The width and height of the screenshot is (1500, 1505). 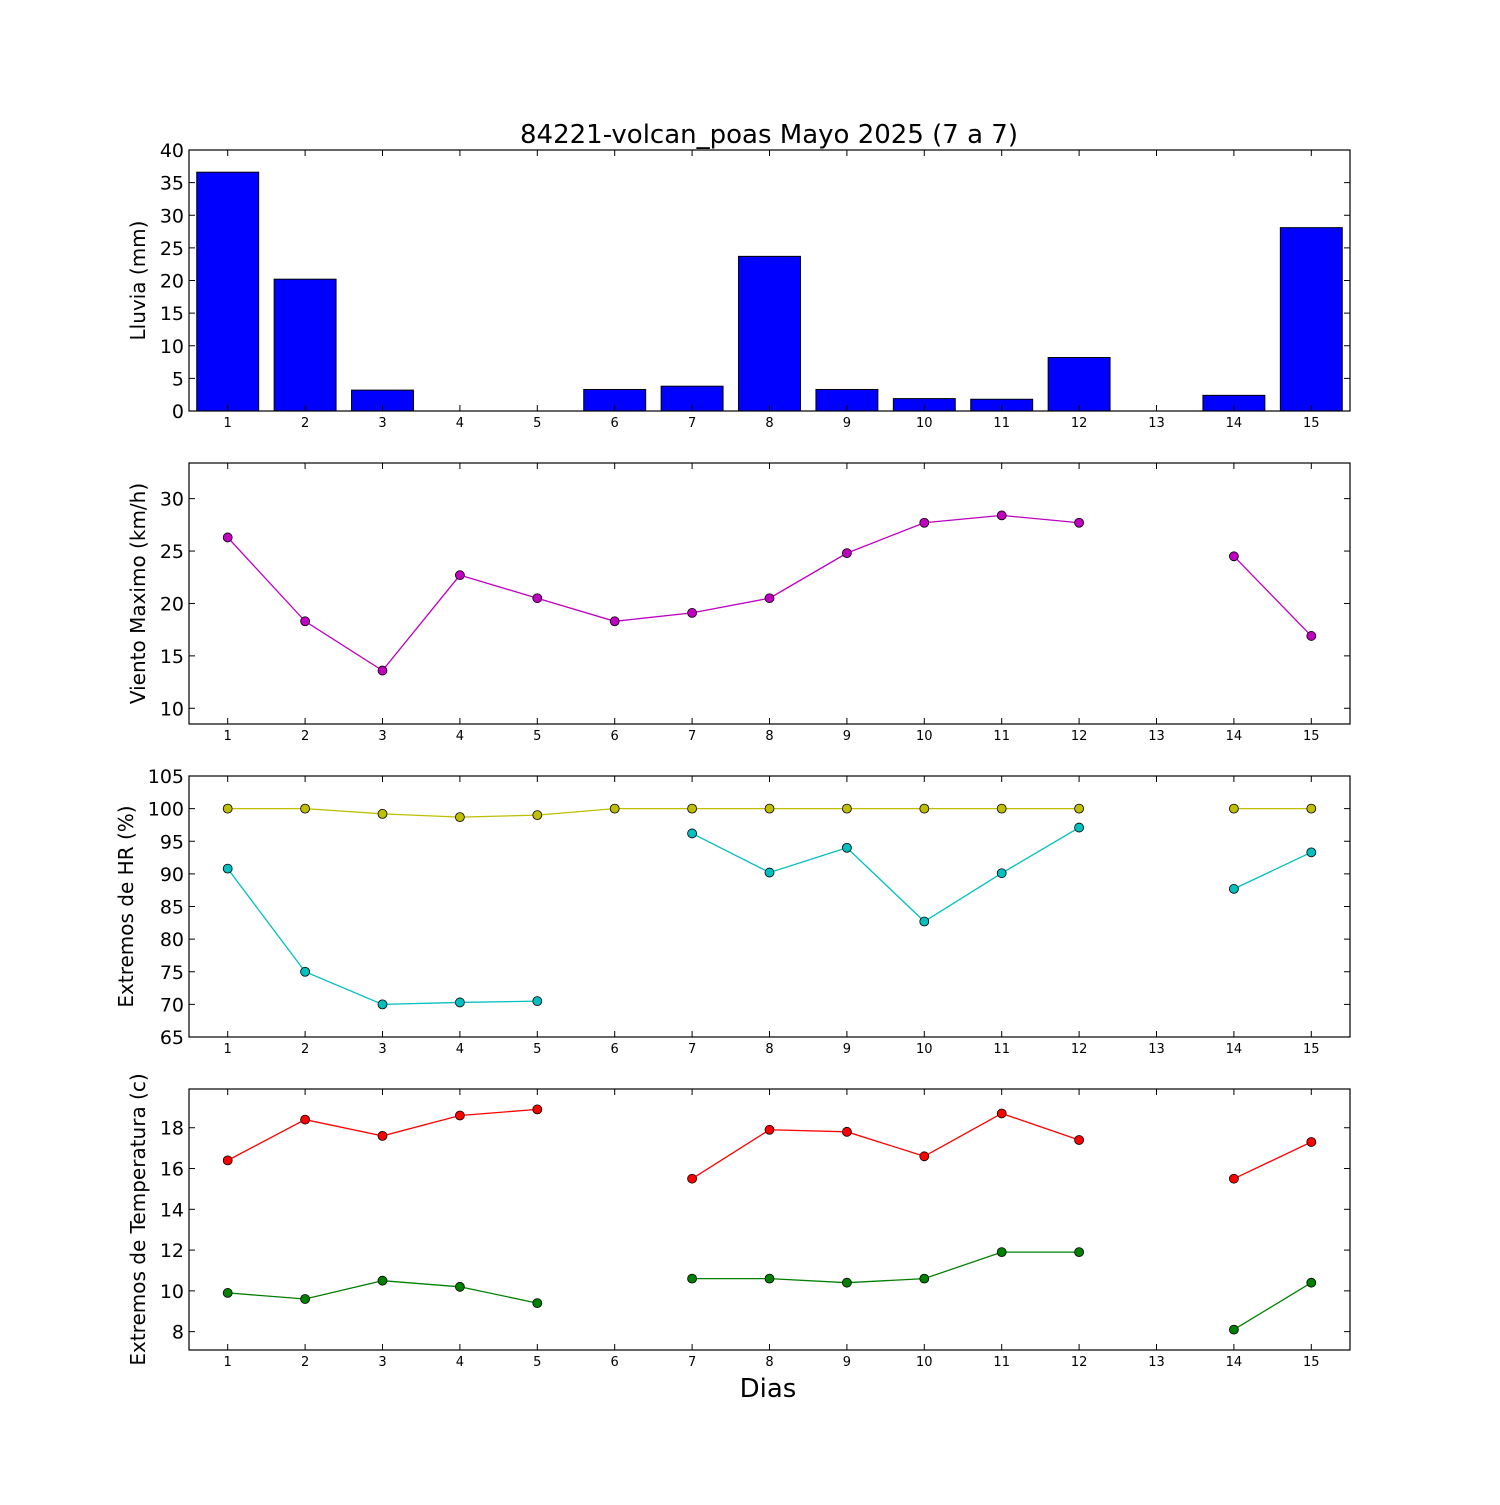 I want to click on x-tick-label: 5, so click(x=537, y=1362).